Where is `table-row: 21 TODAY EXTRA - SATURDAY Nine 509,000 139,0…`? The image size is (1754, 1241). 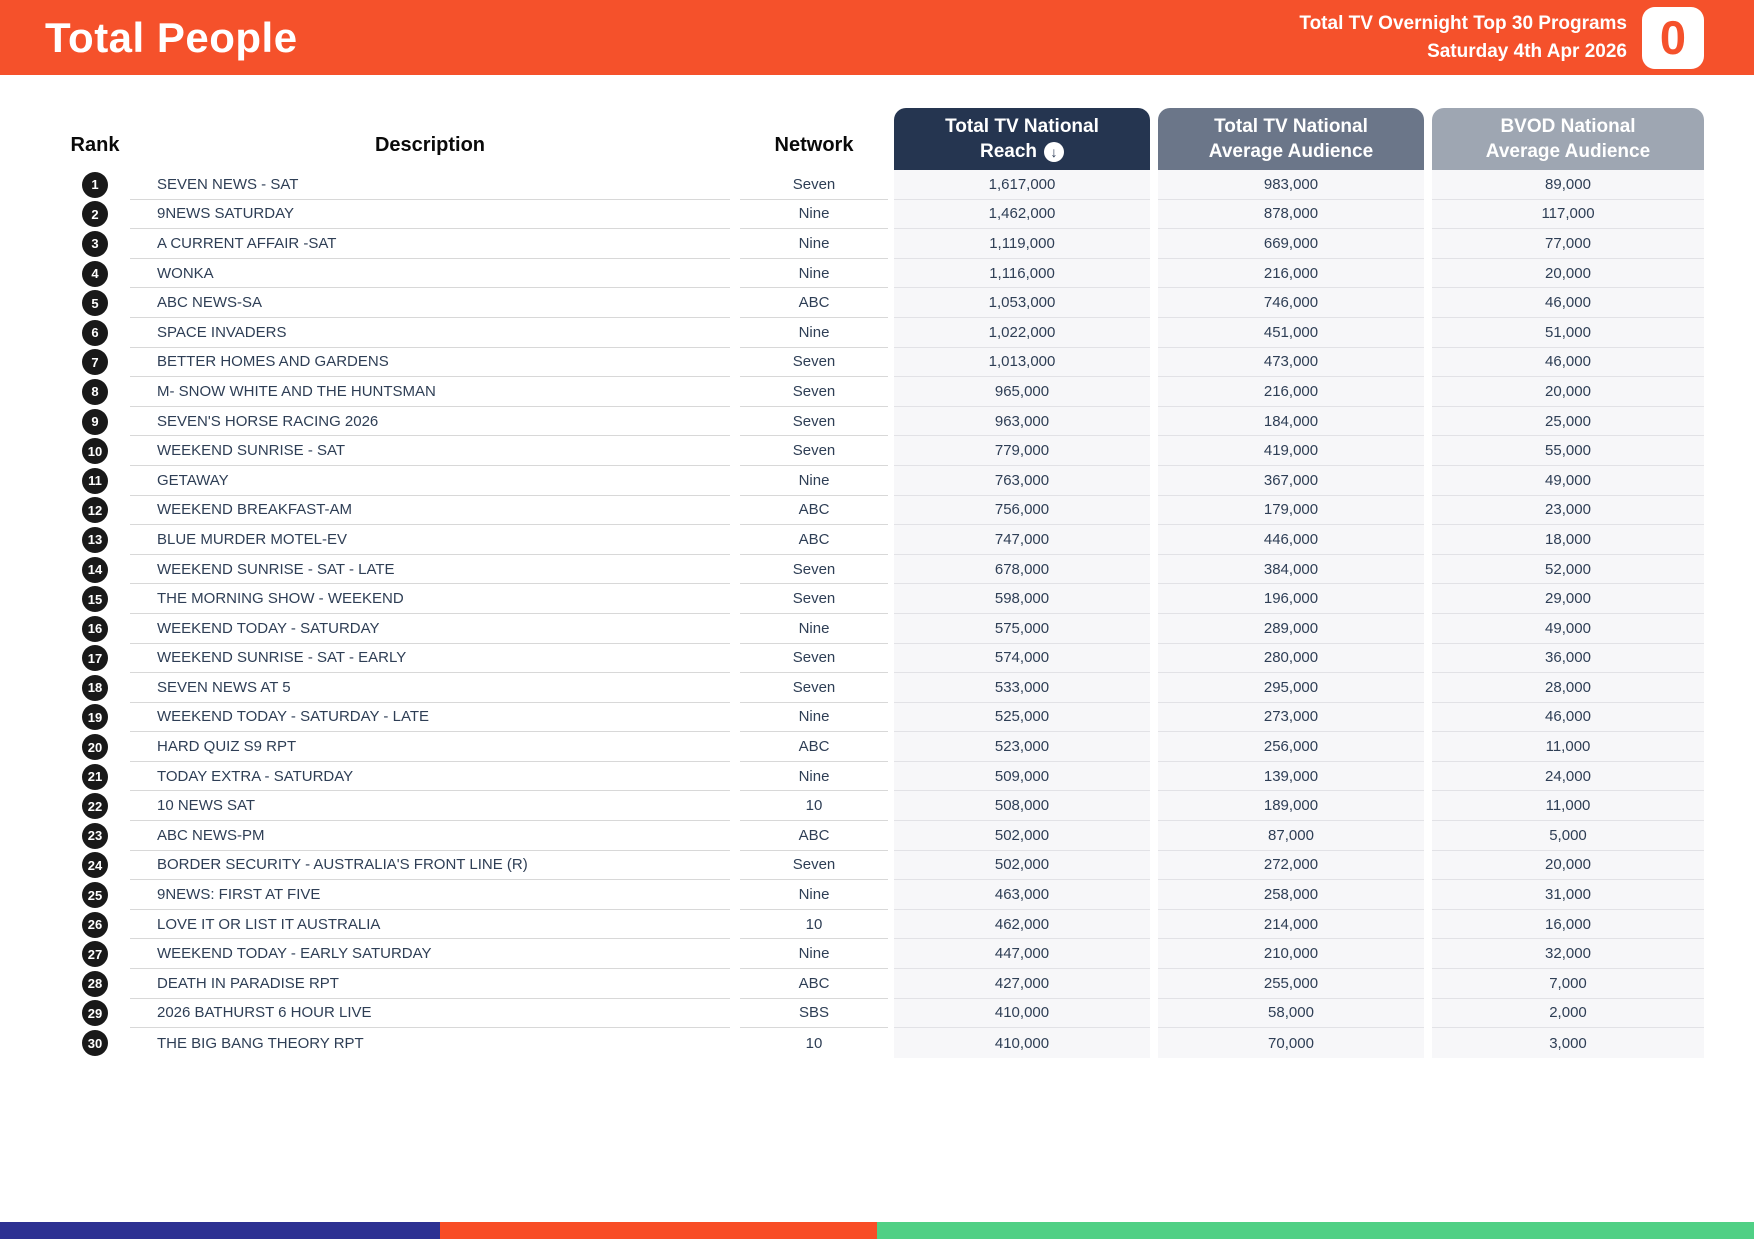
table-row: 21 TODAY EXTRA - SATURDAY Nine 509,000 139,0… is located at coordinates (882, 776).